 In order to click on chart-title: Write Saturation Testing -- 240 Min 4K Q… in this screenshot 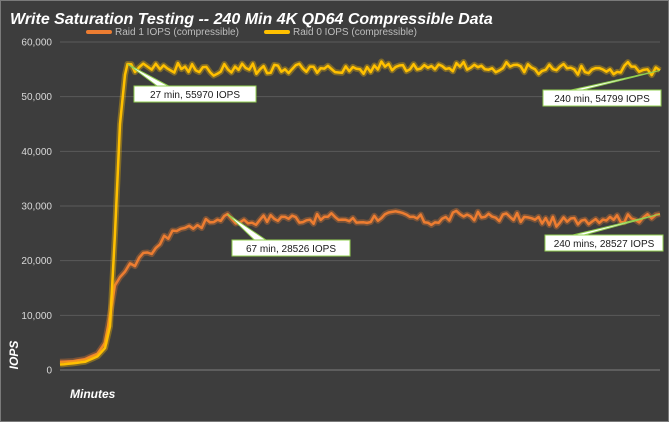, I will do `click(251, 19)`.